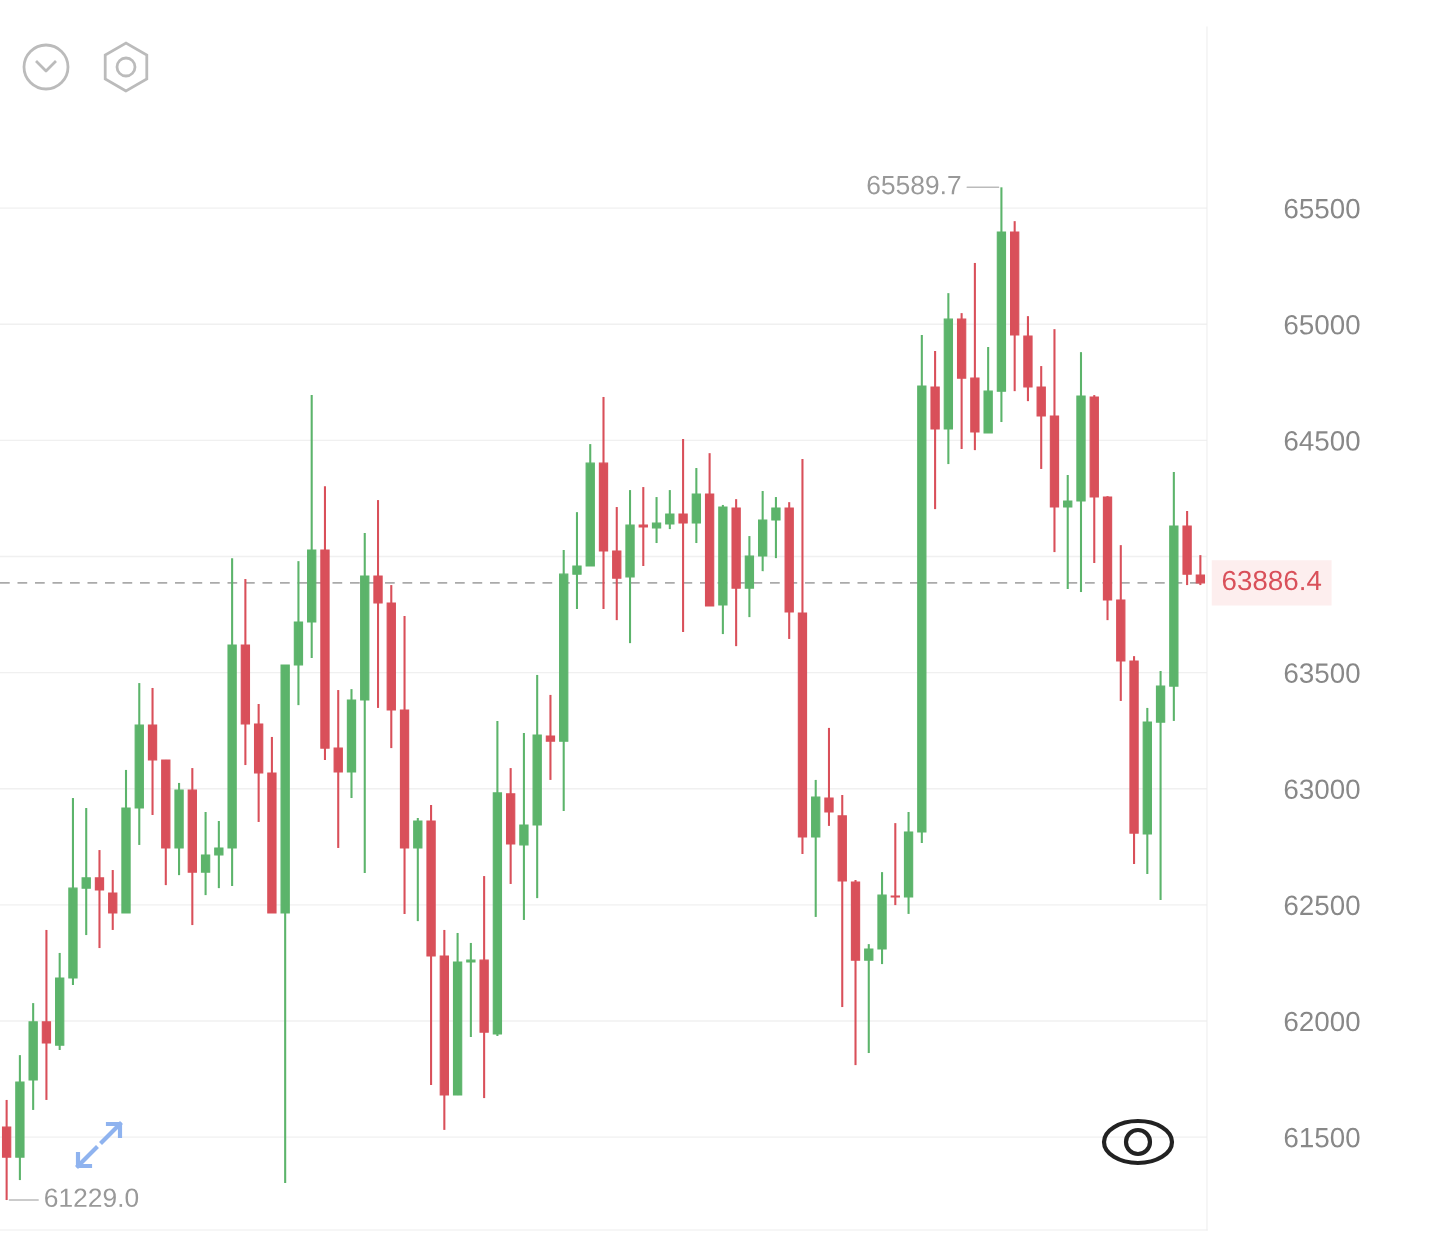  Describe the element at coordinates (92, 1198) in the screenshot. I see `annotation: 61229.0` at that location.